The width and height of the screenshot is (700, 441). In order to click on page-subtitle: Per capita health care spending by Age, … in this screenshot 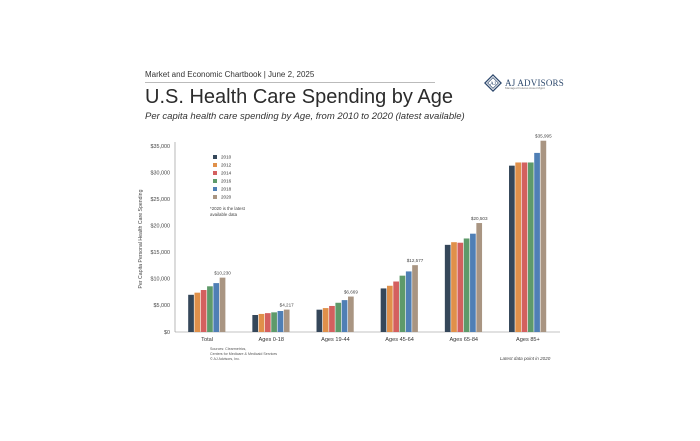, I will do `click(305, 116)`.